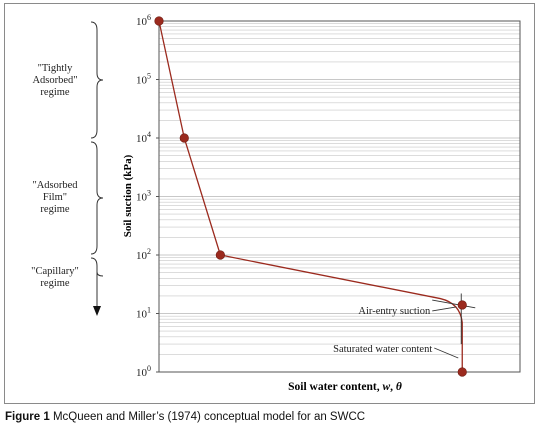  What do you see at coordinates (396, 332) in the screenshot?
I see `annotations: Air-entry suction Saturated water content` at bounding box center [396, 332].